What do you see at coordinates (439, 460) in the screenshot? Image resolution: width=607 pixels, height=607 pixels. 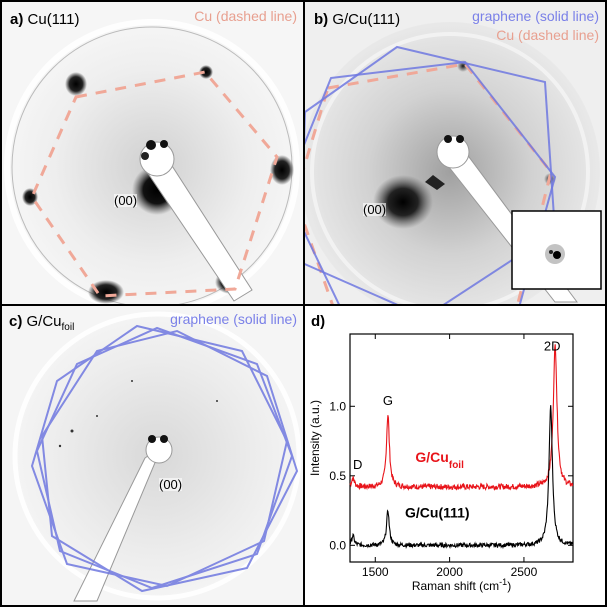 I see `series-label-g-cufoil: G/Cufoil` at bounding box center [439, 460].